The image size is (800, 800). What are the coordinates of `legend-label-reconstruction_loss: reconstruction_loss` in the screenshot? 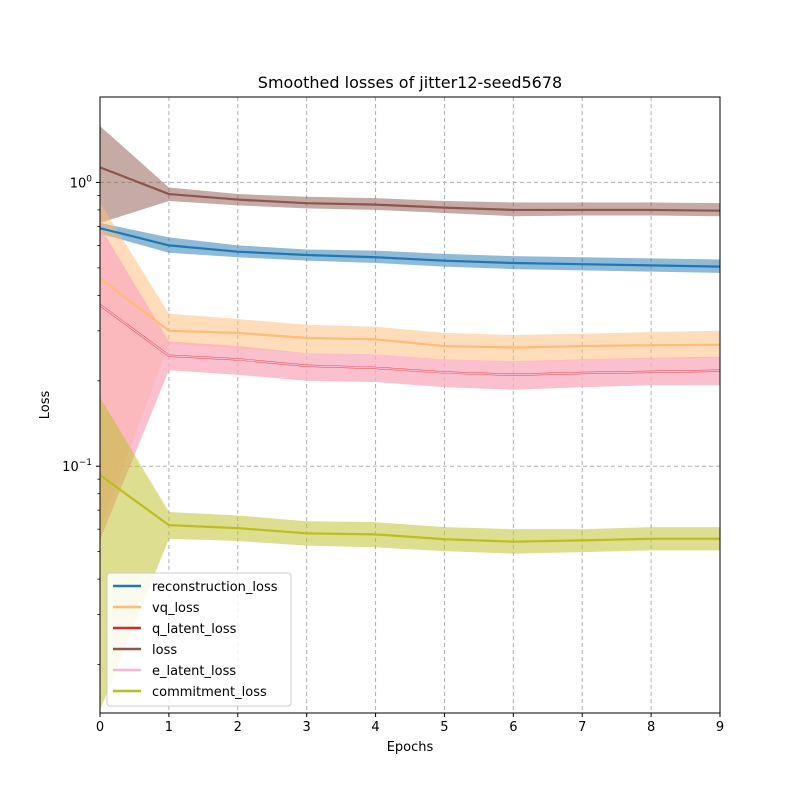 It's located at (215, 587).